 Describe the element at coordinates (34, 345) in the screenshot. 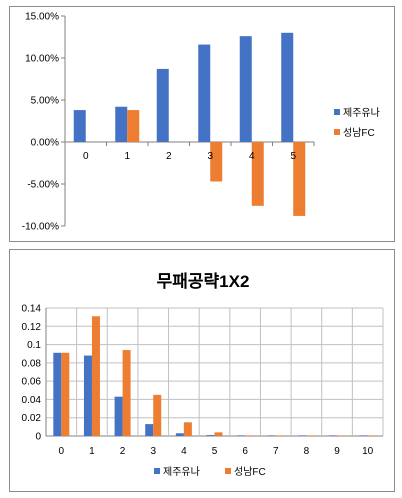

I see `y-tick-label: 0.1` at that location.